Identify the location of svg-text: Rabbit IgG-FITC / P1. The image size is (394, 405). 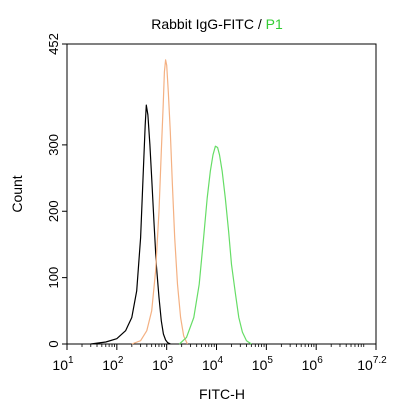
(217, 24).